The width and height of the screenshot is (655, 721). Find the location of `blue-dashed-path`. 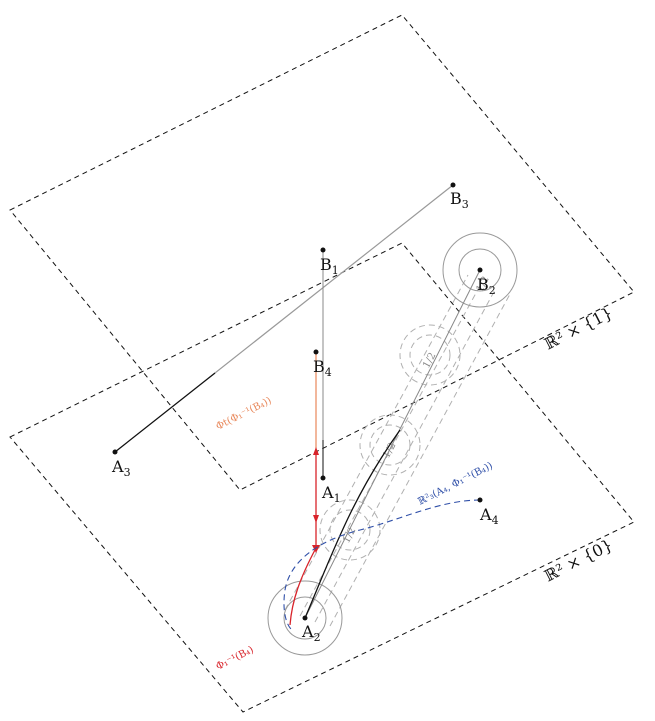

blue-dashed-path is located at coordinates (382, 565).